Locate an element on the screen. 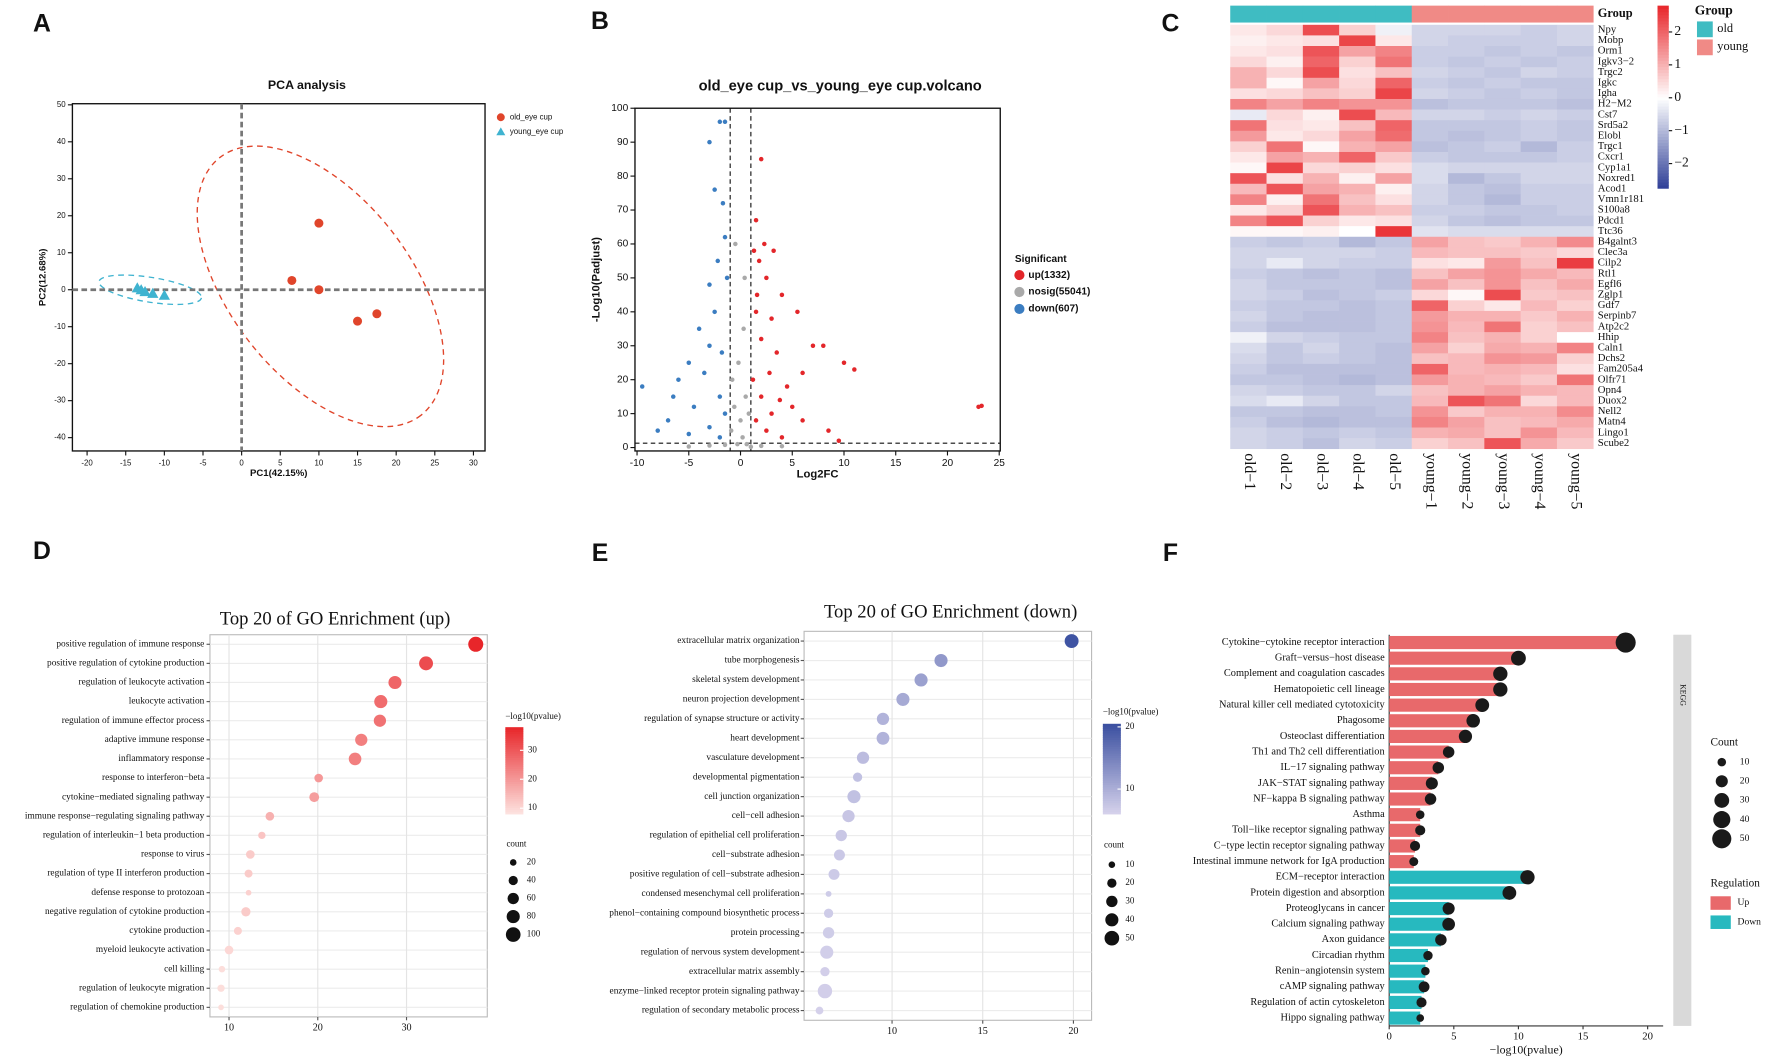 Image resolution: width=1766 pixels, height=1062 pixels. y-tick-label: Th1 and Th2 cell differentiation is located at coordinates (1318, 751).